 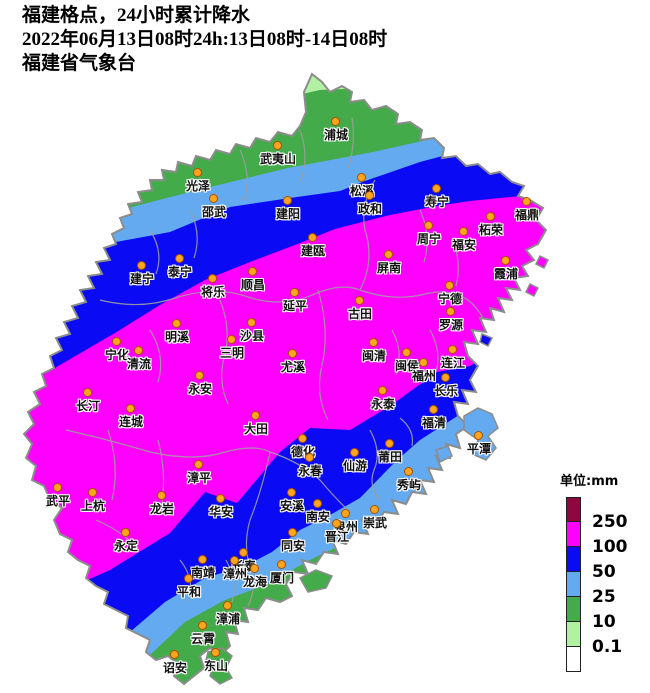 I want to click on agency-name: 福建省气象台, so click(x=79, y=63).